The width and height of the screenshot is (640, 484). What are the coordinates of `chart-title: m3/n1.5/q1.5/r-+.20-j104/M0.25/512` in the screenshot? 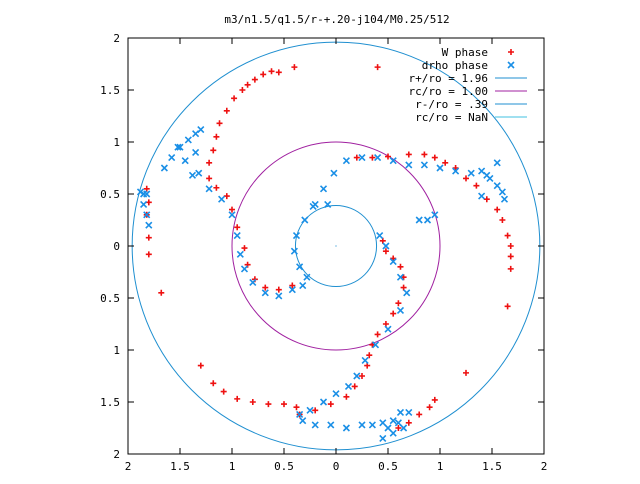 It's located at (336, 19).